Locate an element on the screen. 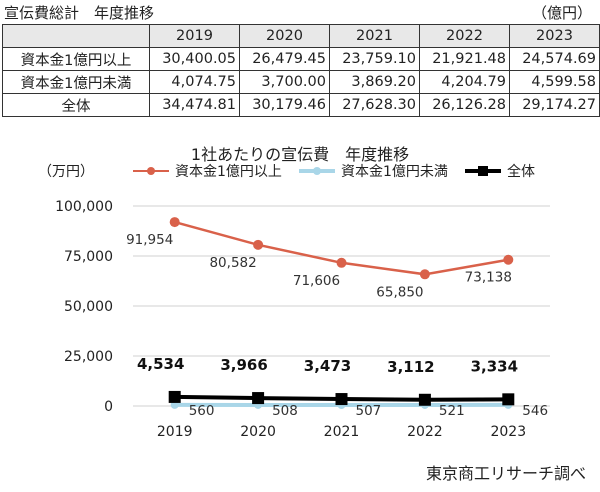  y-tick-label: 0 is located at coordinates (108, 407).